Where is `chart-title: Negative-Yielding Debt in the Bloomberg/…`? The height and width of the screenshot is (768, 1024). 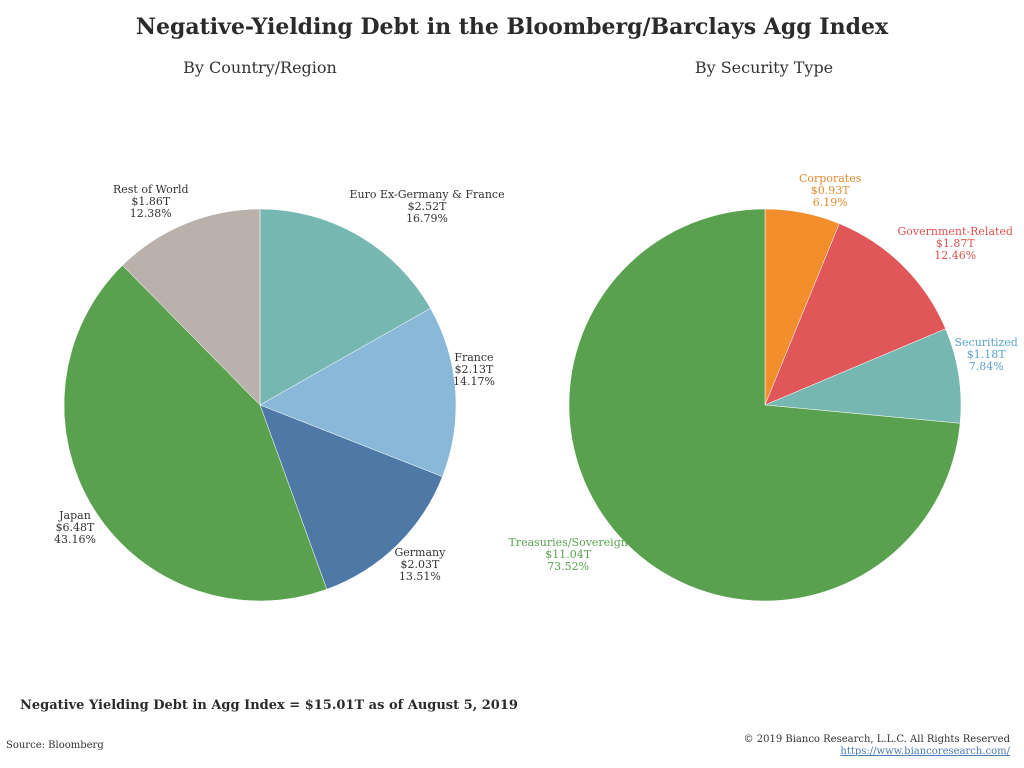
chart-title: Negative-Yielding Debt in the Bloomberg/… is located at coordinates (512, 27).